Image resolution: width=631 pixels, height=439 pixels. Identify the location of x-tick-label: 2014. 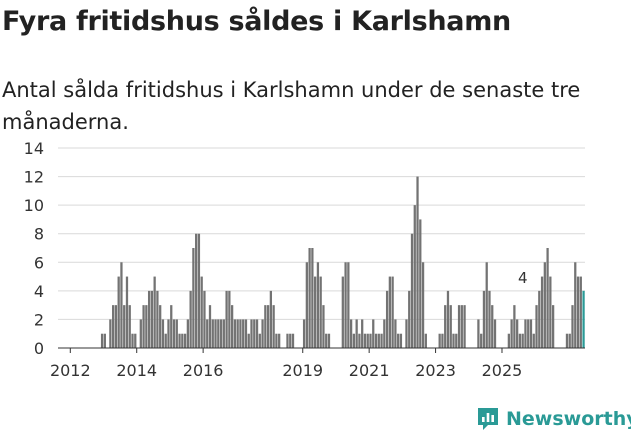
(136, 370).